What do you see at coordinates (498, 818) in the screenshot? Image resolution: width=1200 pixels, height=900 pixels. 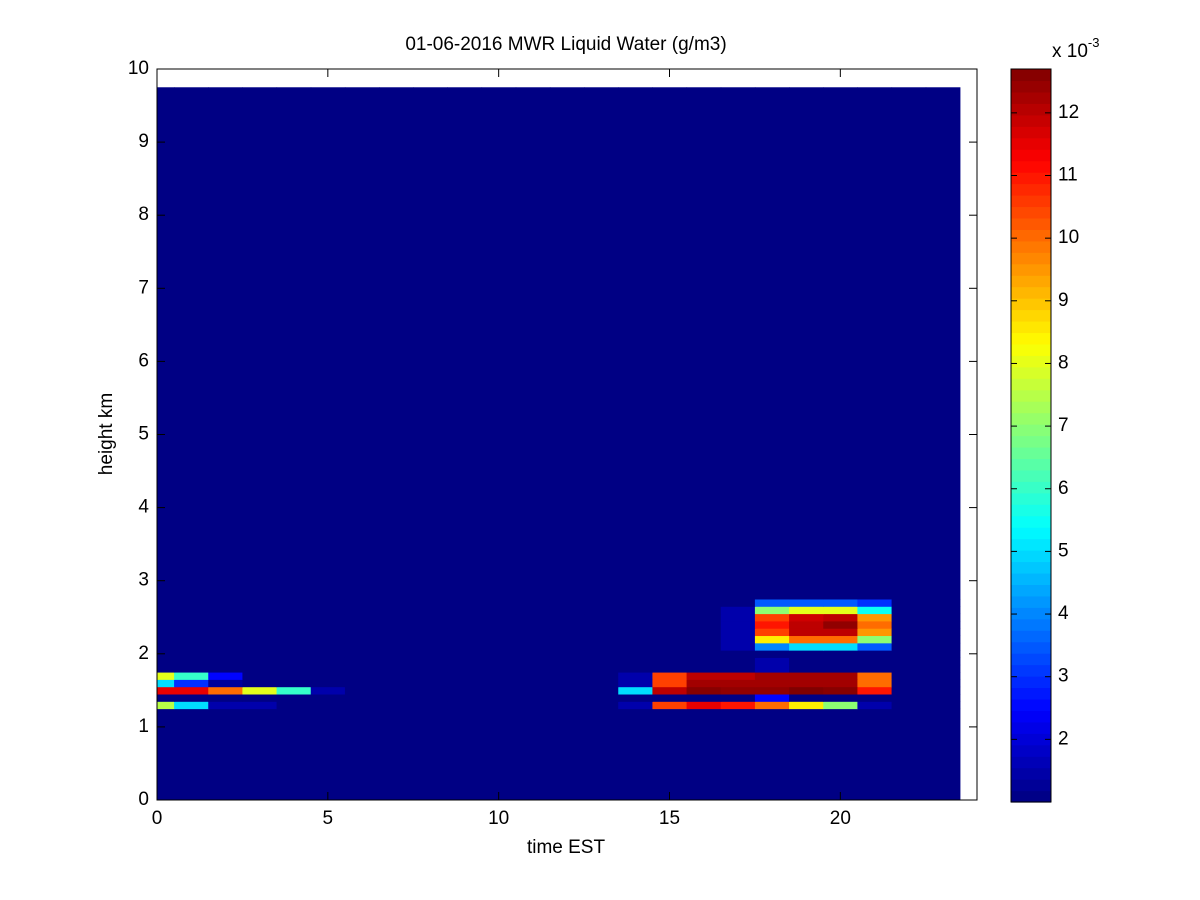 I see `x-tick-label: 10` at bounding box center [498, 818].